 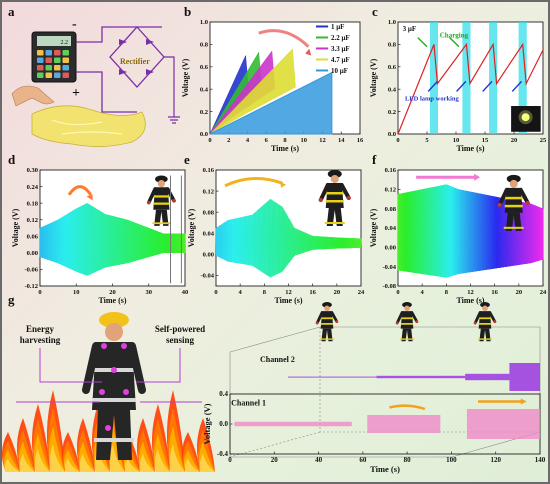 I want to click on y-tick-label: 0.18, so click(x=33, y=203).